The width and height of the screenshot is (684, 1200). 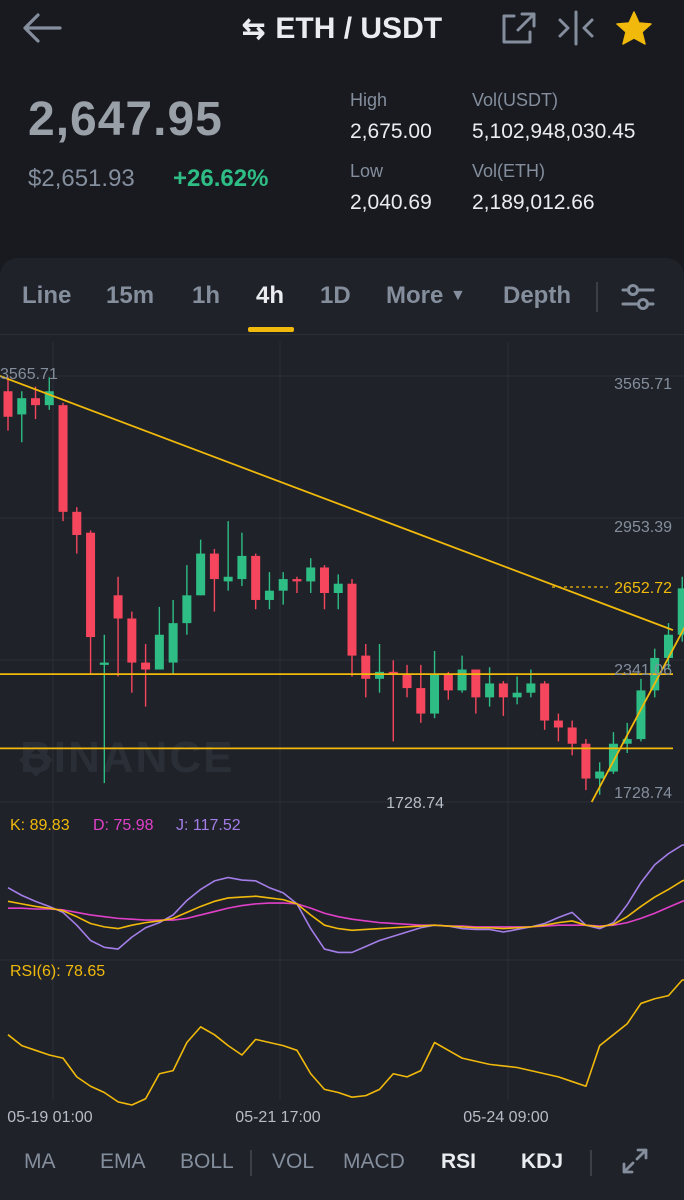 I want to click on high-value: 2,675.00, so click(x=391, y=131).